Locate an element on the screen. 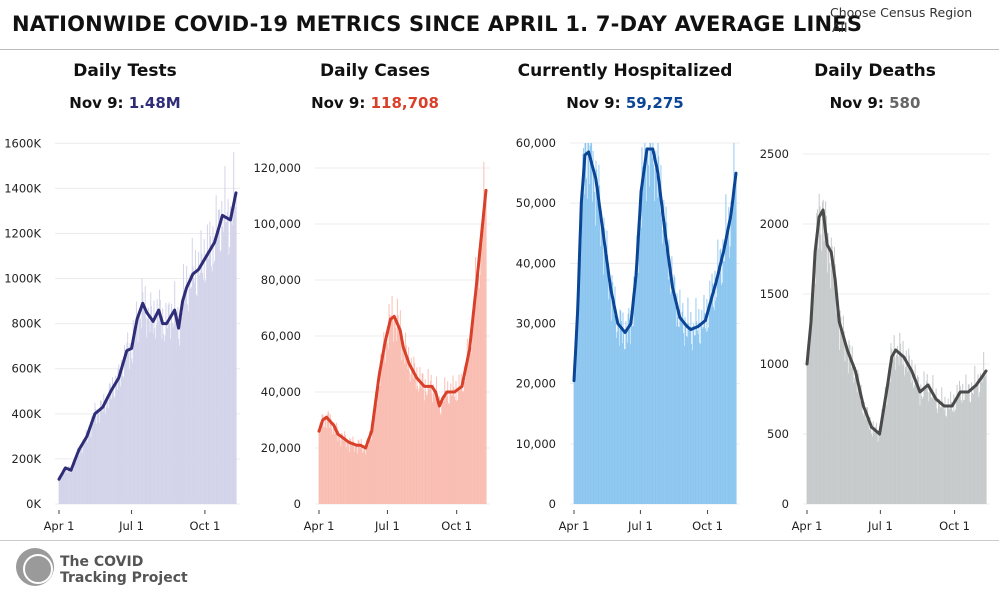 This screenshot has width=999, height=599. census-region-filter: Choose Census Region All is located at coordinates (901, 20).